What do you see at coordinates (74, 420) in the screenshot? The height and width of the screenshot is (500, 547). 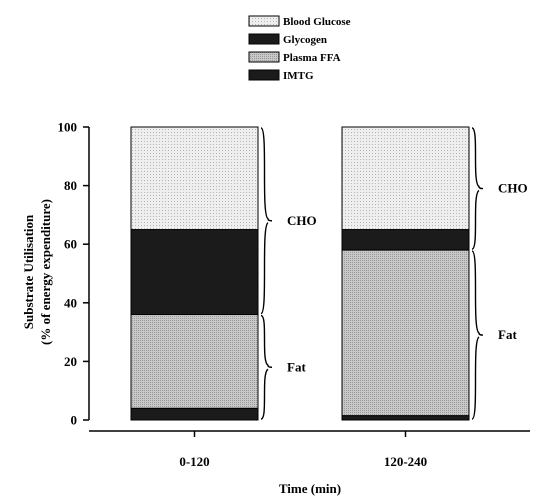 I see `y-tick-label: 0` at bounding box center [74, 420].